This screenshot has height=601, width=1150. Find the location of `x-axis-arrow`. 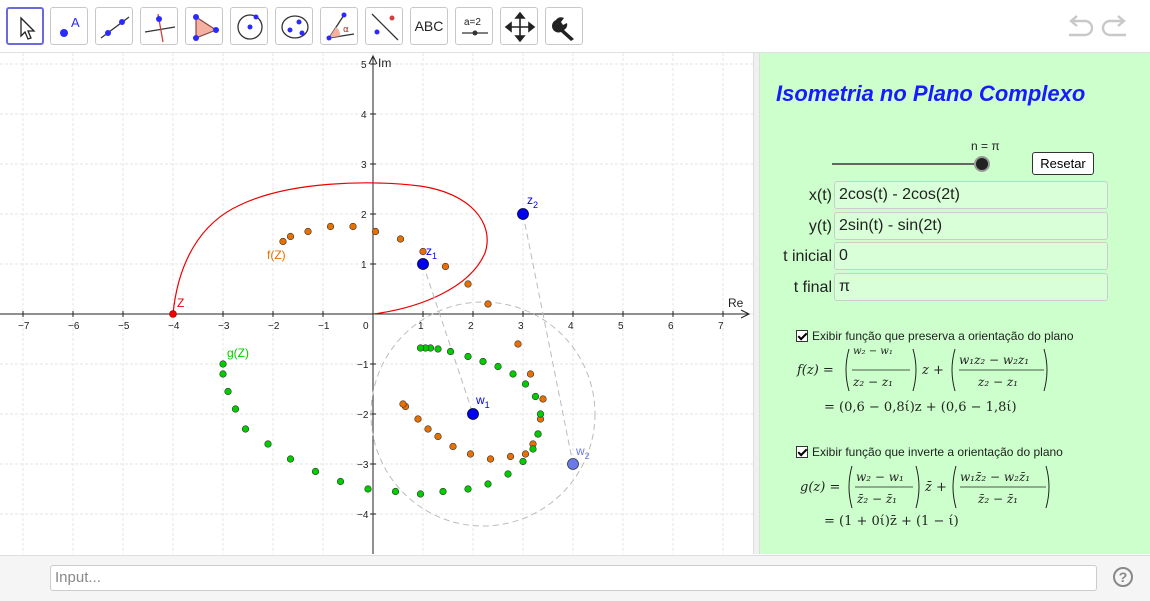

x-axis-arrow is located at coordinates (745, 314).